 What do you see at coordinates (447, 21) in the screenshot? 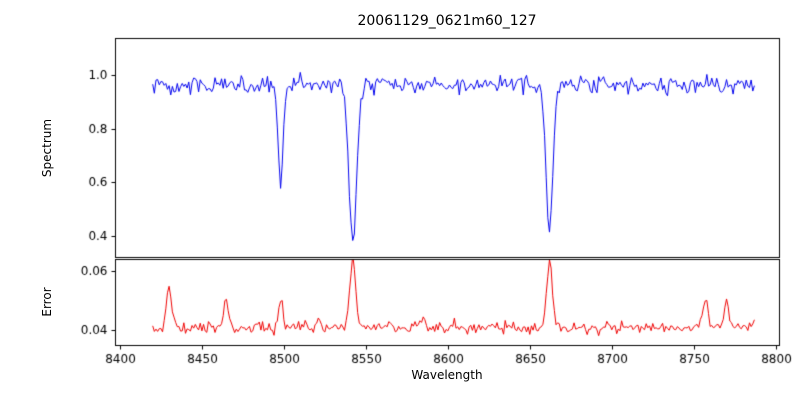
I see `plot-title: 20061129_0621m60_127` at bounding box center [447, 21].